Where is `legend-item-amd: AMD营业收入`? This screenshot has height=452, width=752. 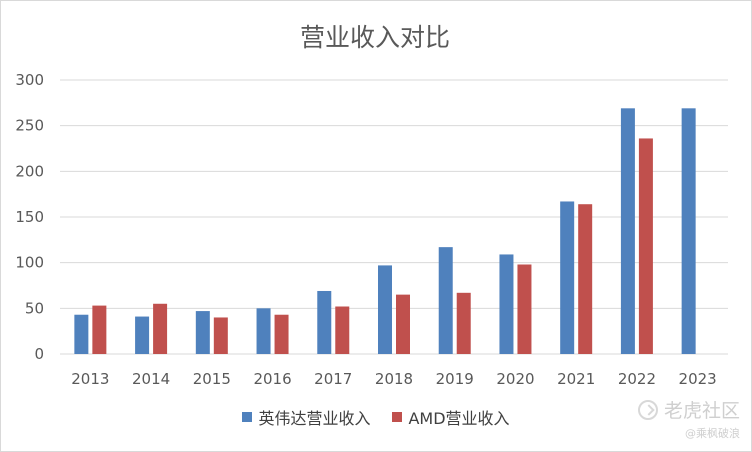 legend-item-amd: AMD营业收入 is located at coordinates (451, 417).